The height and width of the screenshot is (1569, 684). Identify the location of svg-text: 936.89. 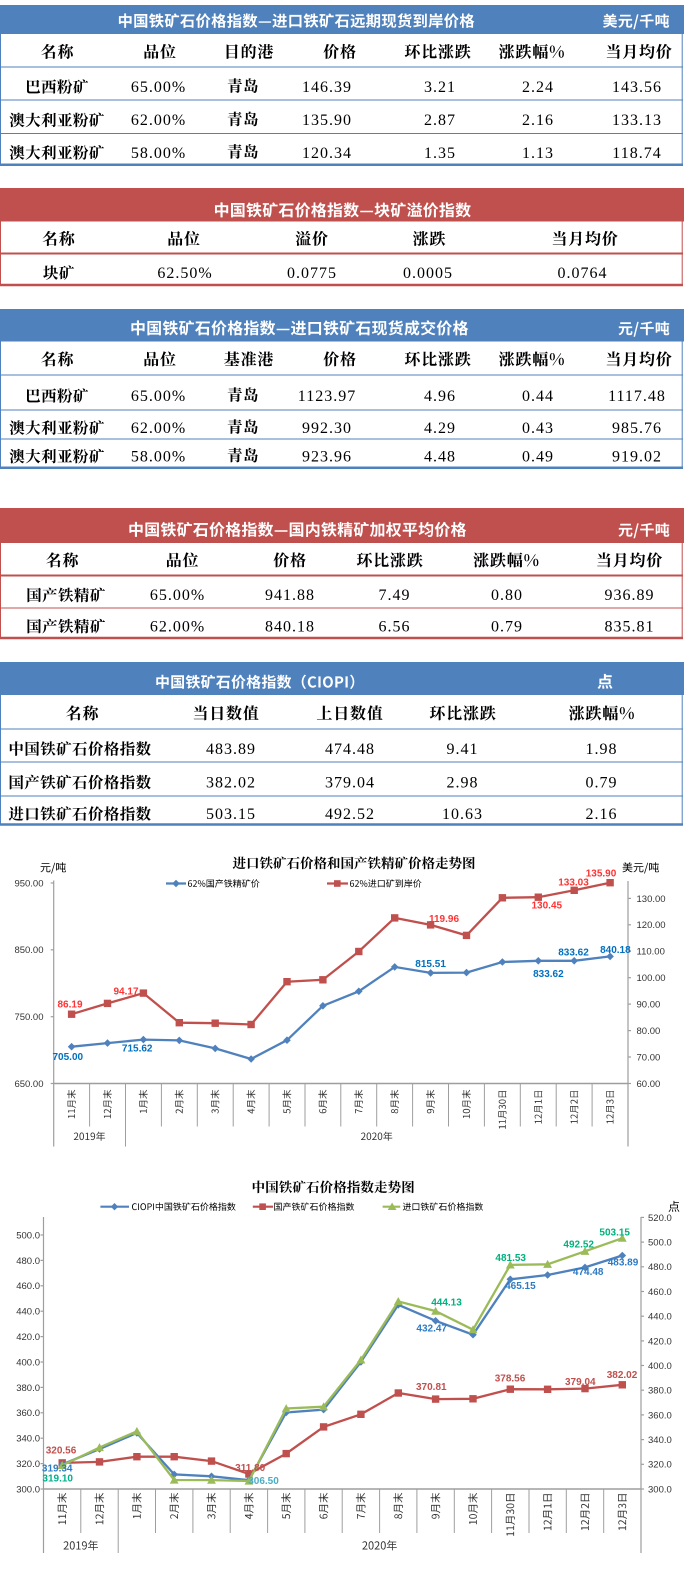
(630, 595).